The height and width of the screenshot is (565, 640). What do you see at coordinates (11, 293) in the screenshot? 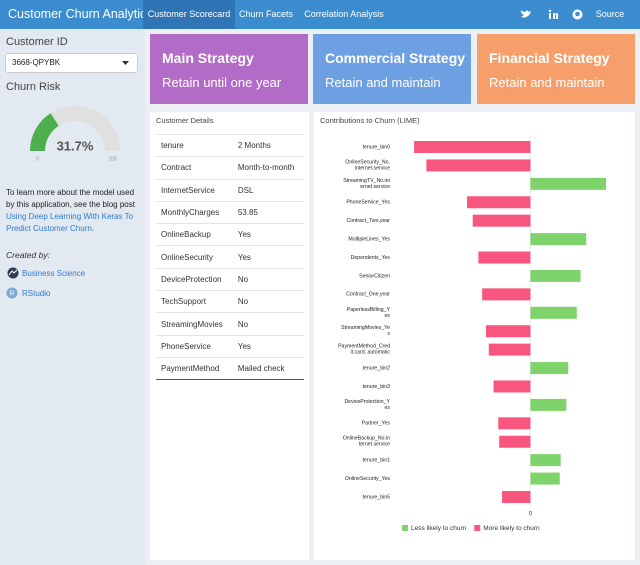
I see `svg-text: R` at bounding box center [11, 293].